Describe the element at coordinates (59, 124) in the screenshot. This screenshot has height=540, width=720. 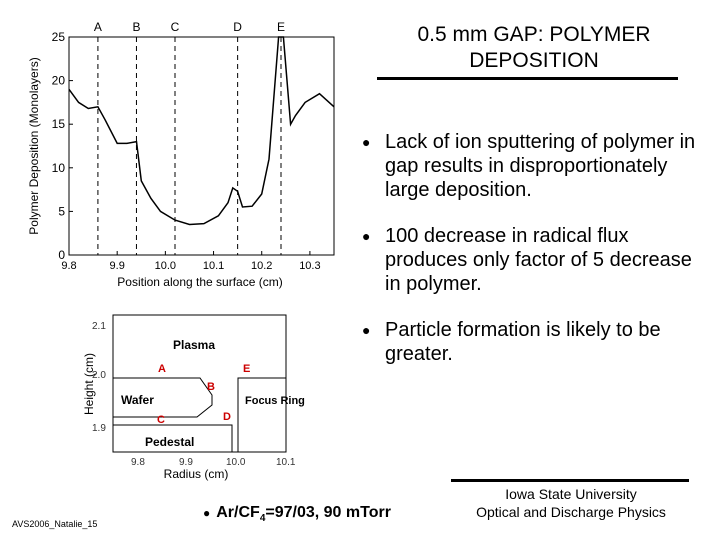
I see `y-tick-label: 15` at that location.